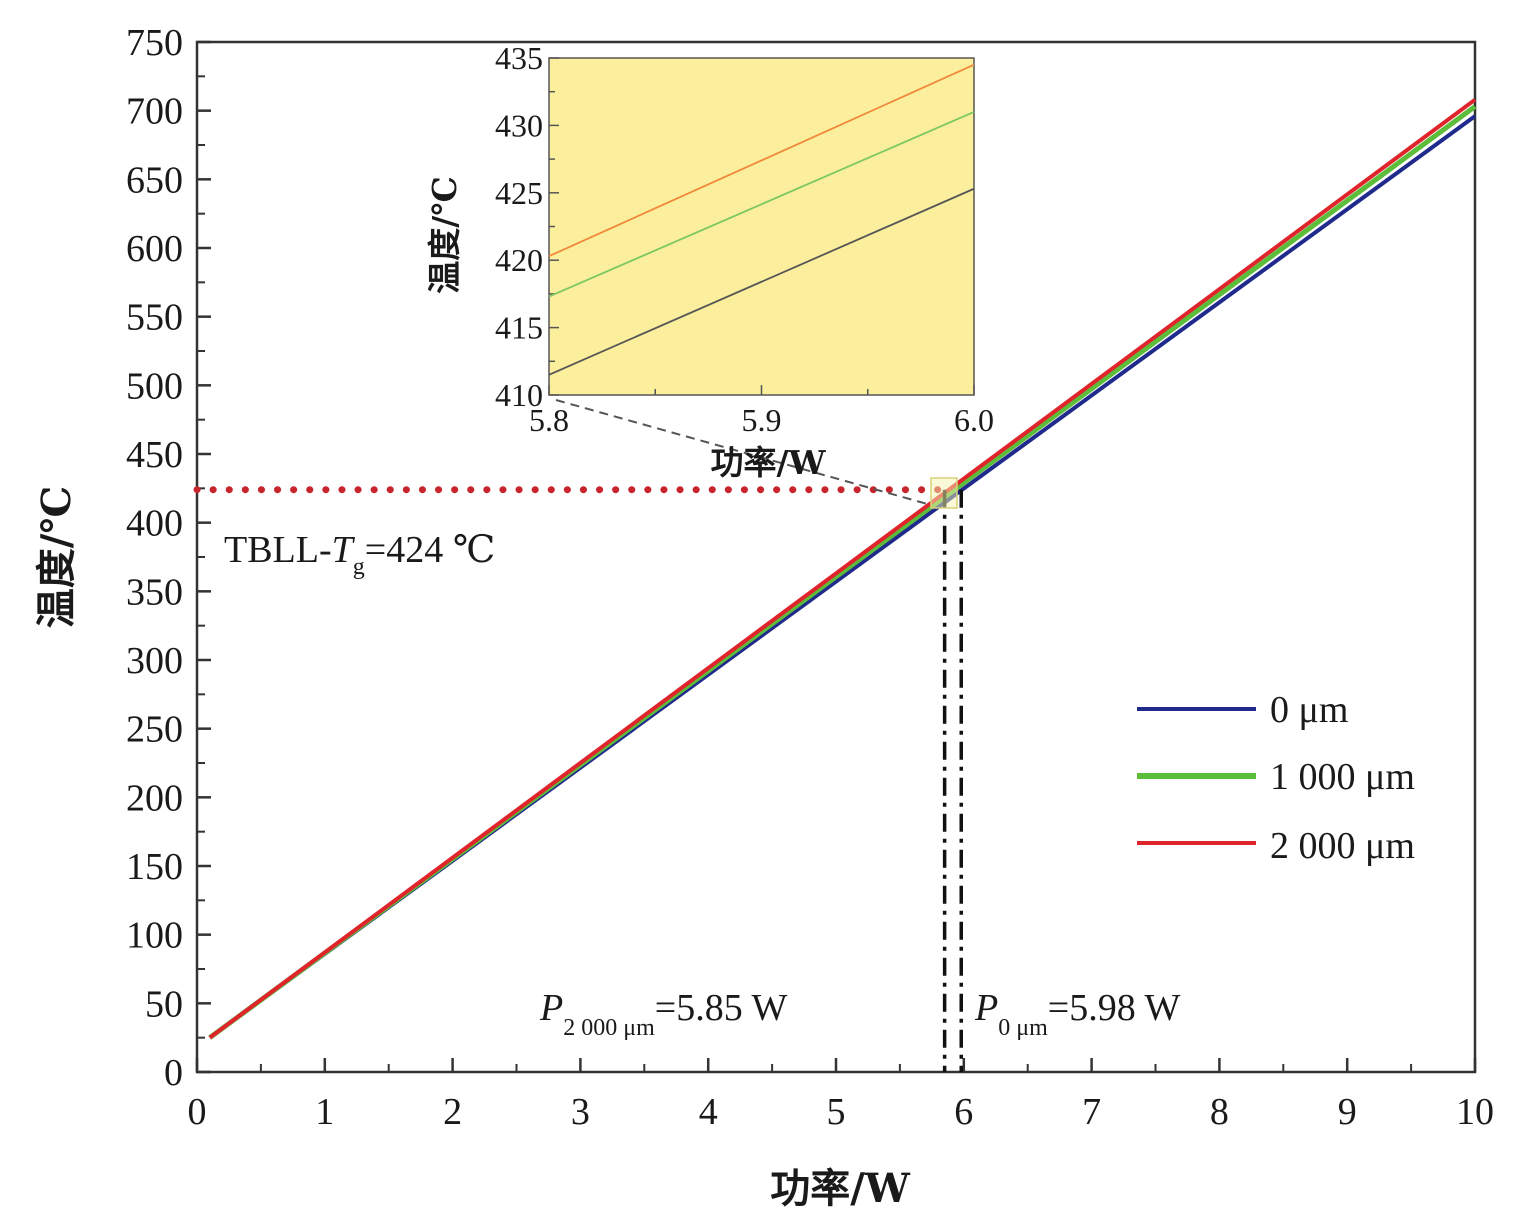 The width and height of the screenshot is (1514, 1232). What do you see at coordinates (154, 867) in the screenshot?
I see `y-tick-label: 150` at bounding box center [154, 867].